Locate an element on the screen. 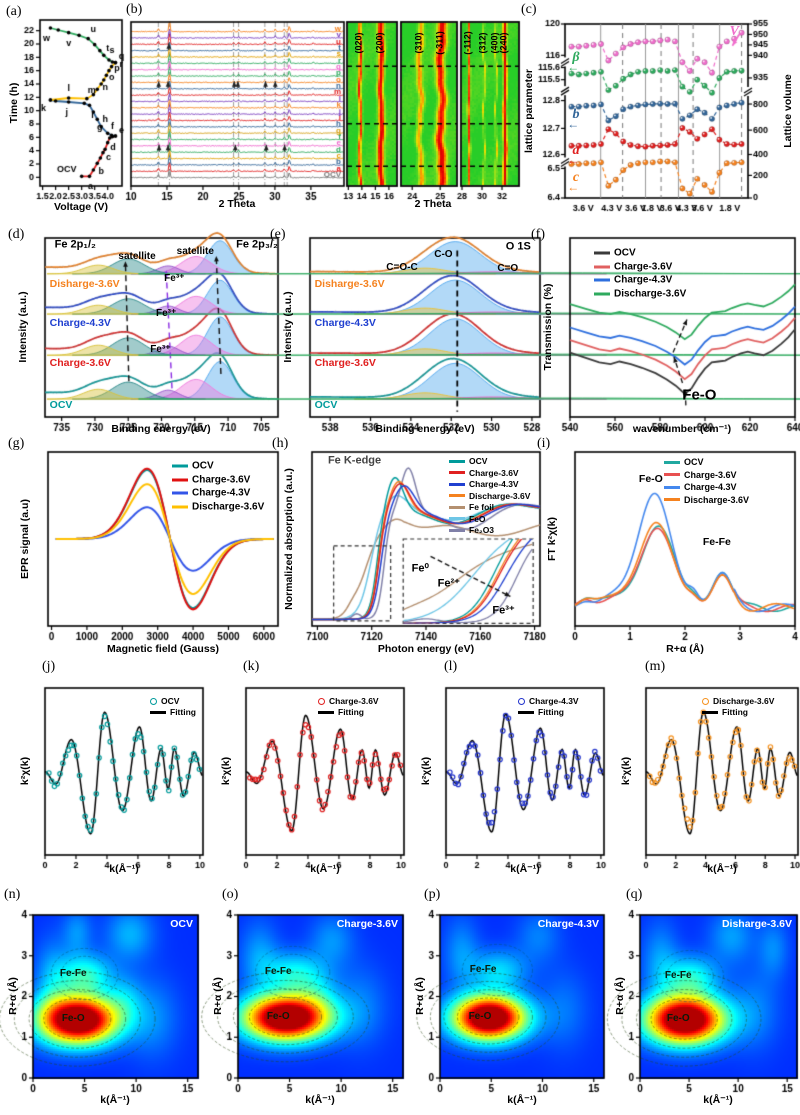  reflection-label: (310) is located at coordinates (418, 43).